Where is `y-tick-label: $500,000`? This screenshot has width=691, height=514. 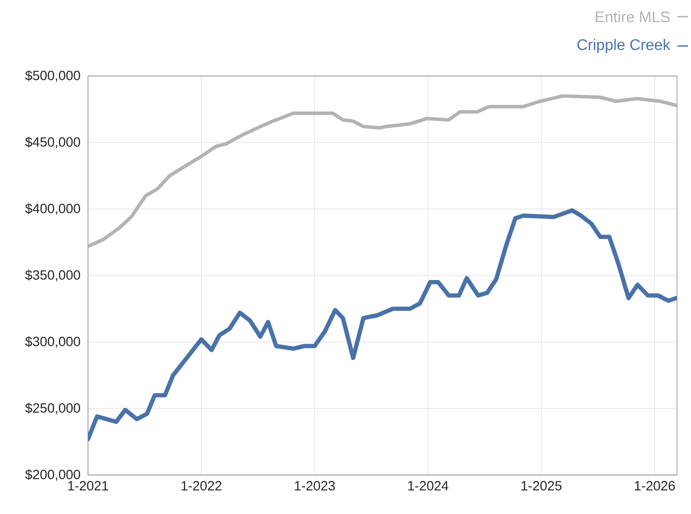 y-tick-label: $500,000 is located at coordinates (52, 76).